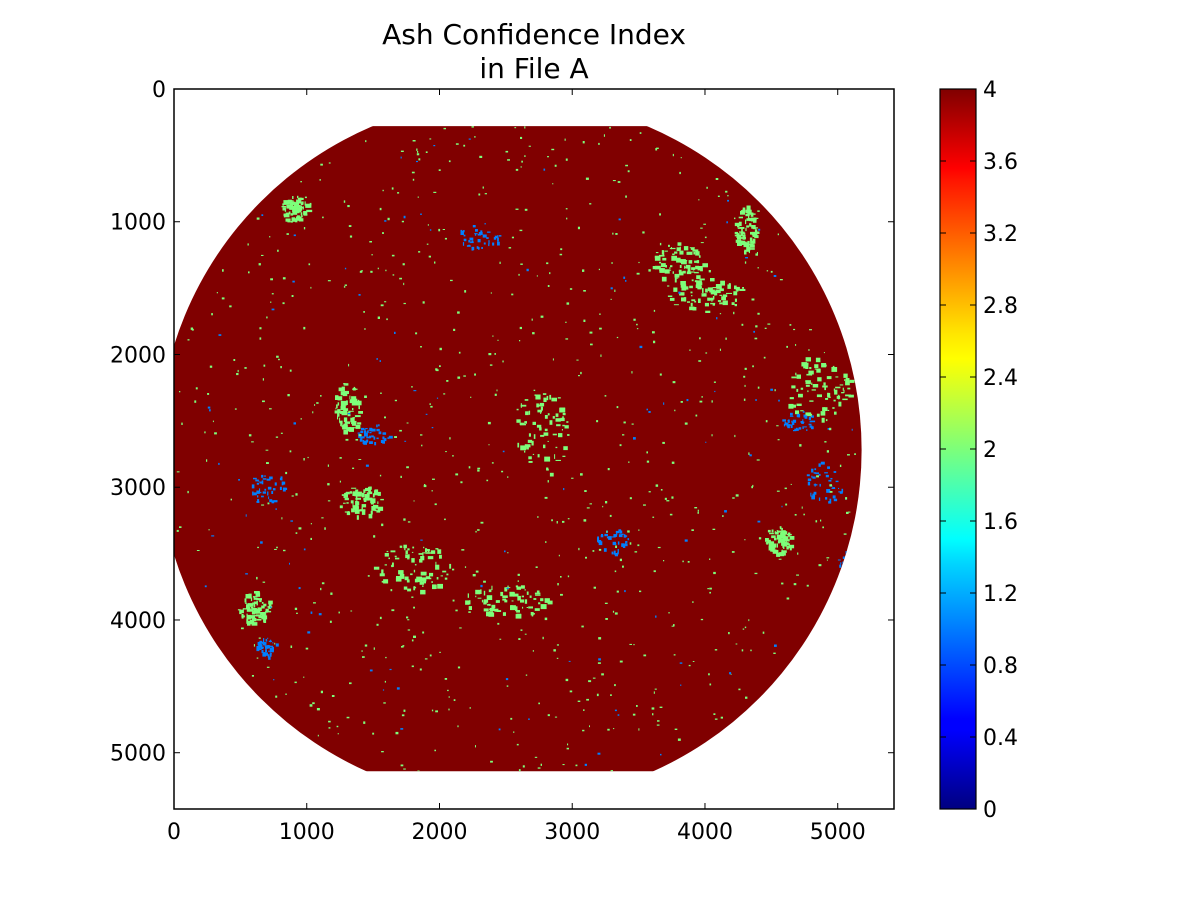 The height and width of the screenshot is (900, 1200). What do you see at coordinates (842, 490) in the screenshot?
I see `region-13-pixel` at bounding box center [842, 490].